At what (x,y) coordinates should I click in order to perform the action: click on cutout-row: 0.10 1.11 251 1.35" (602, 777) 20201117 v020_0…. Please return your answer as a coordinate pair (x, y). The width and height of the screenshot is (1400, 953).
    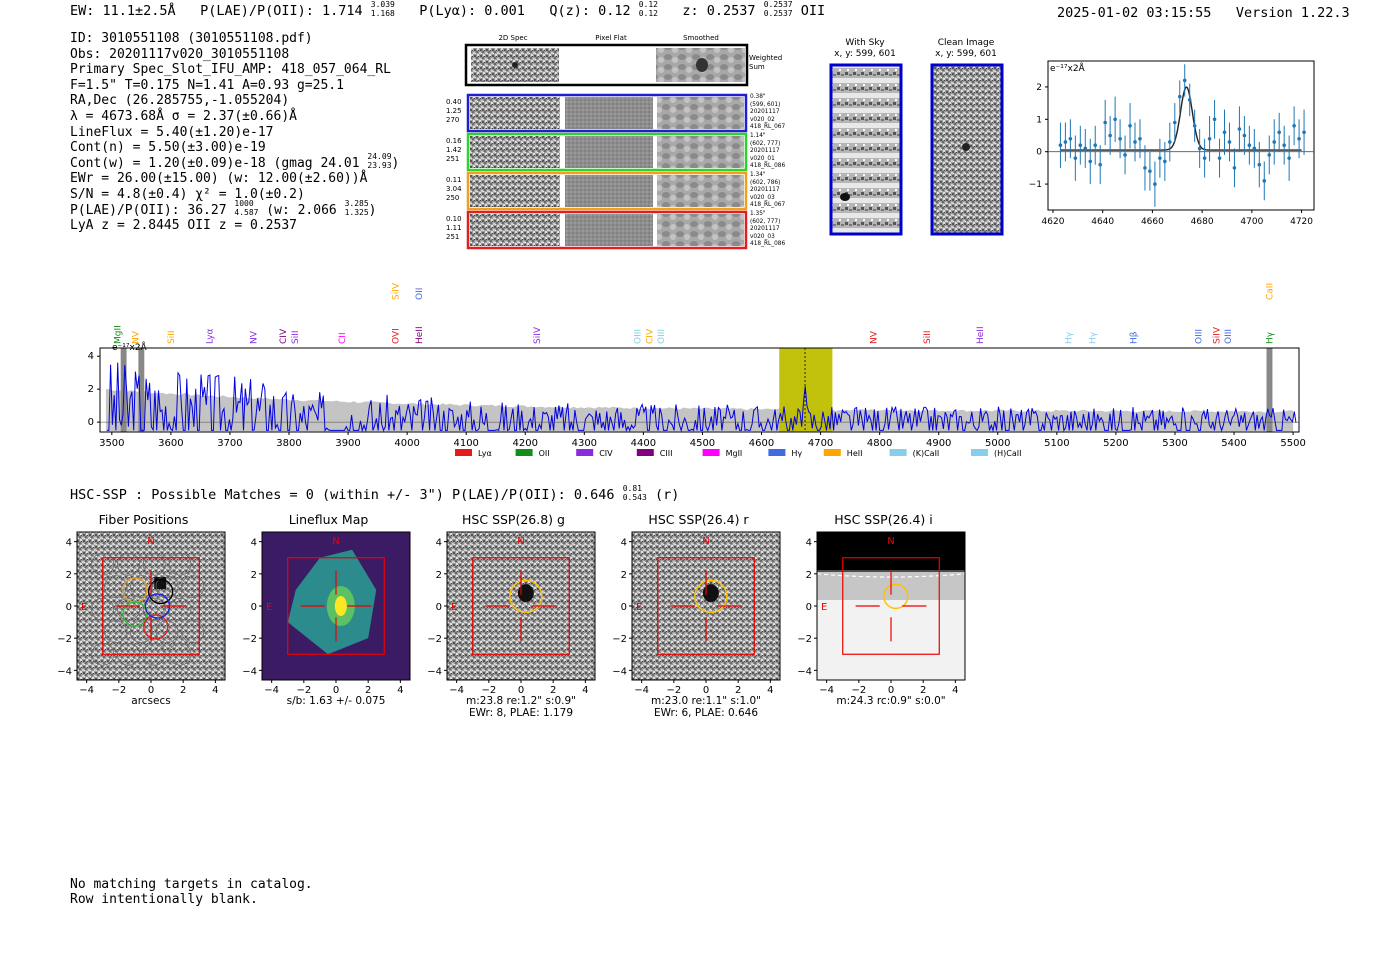
    Looking at the image, I should click on (620, 230).